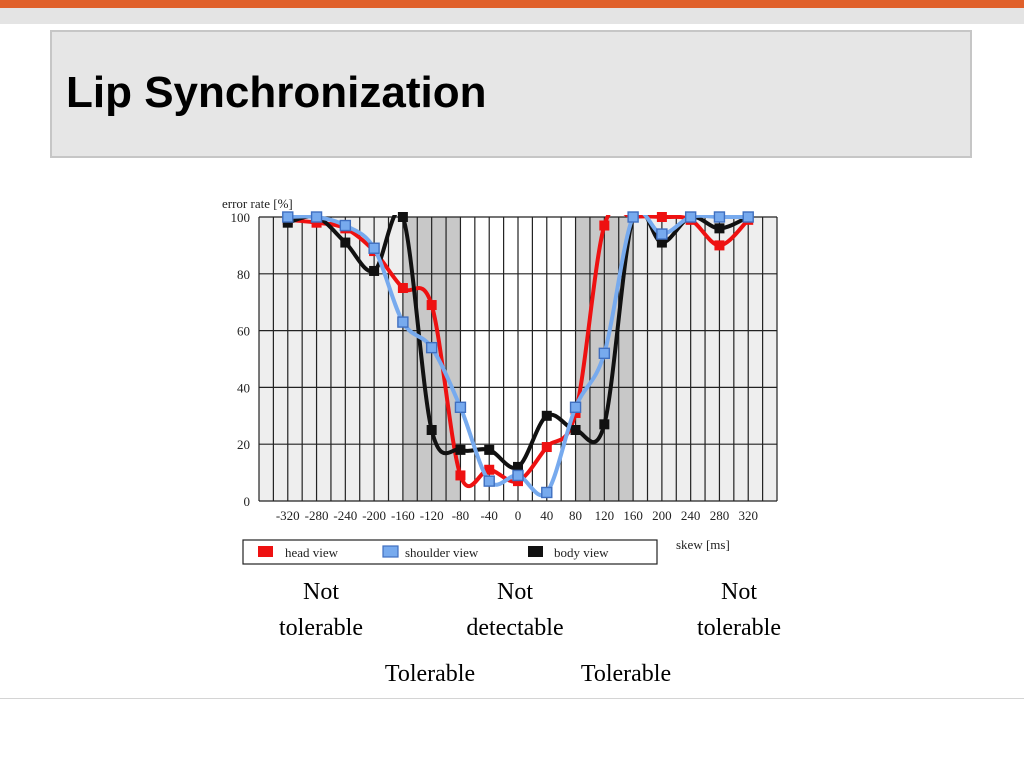  I want to click on x-tick-label: -80, so click(460, 515).